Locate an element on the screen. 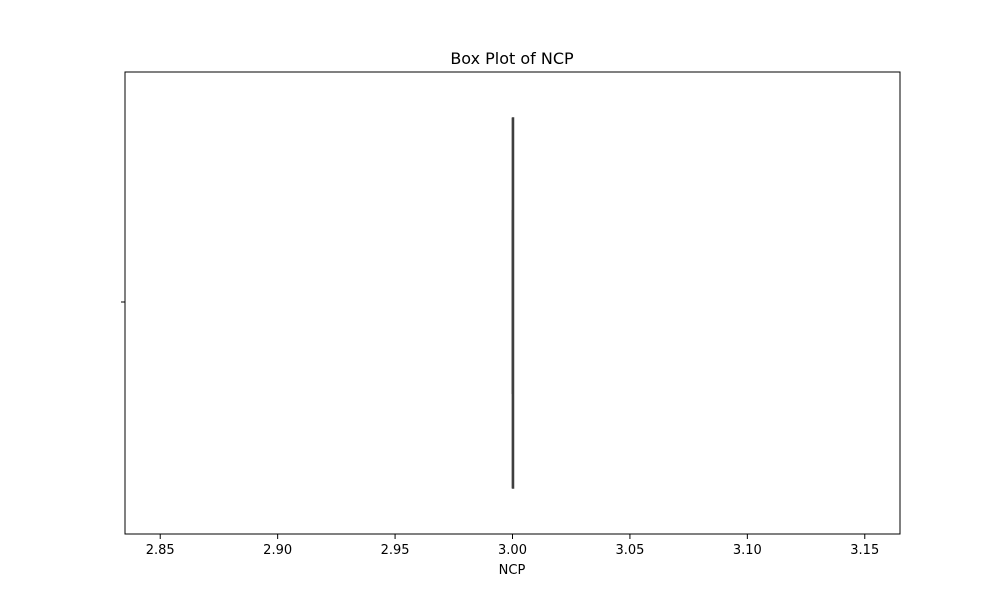 Image resolution: width=1000 pixels, height=604 pixels. x-axis-ticks: 2.85 2.90 2.95 3.00 3.05 3.10 3.15 is located at coordinates (512, 546).